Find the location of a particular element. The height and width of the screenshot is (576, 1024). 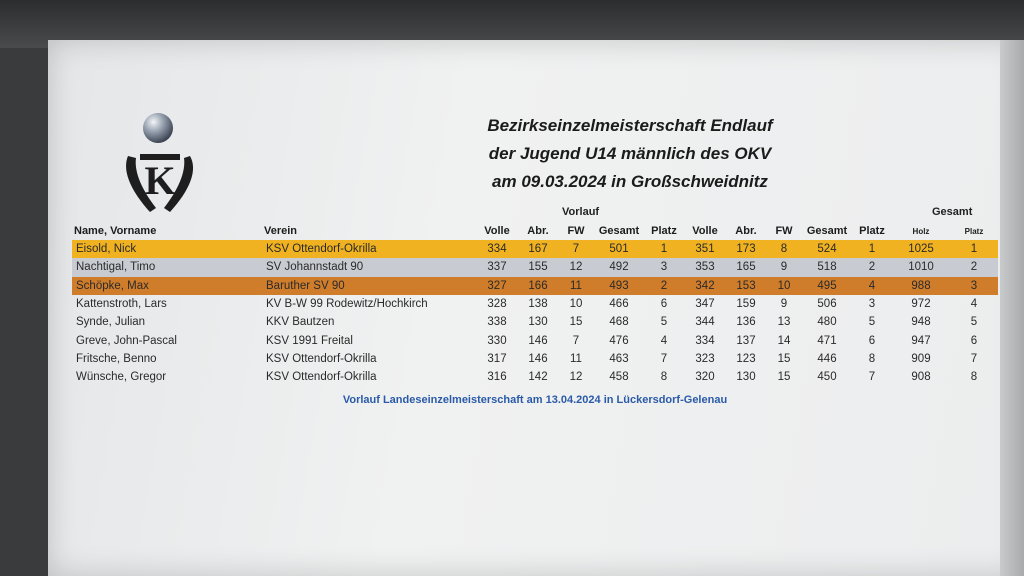

cell-name: Kattenstroth, Lars is located at coordinates (121, 304).